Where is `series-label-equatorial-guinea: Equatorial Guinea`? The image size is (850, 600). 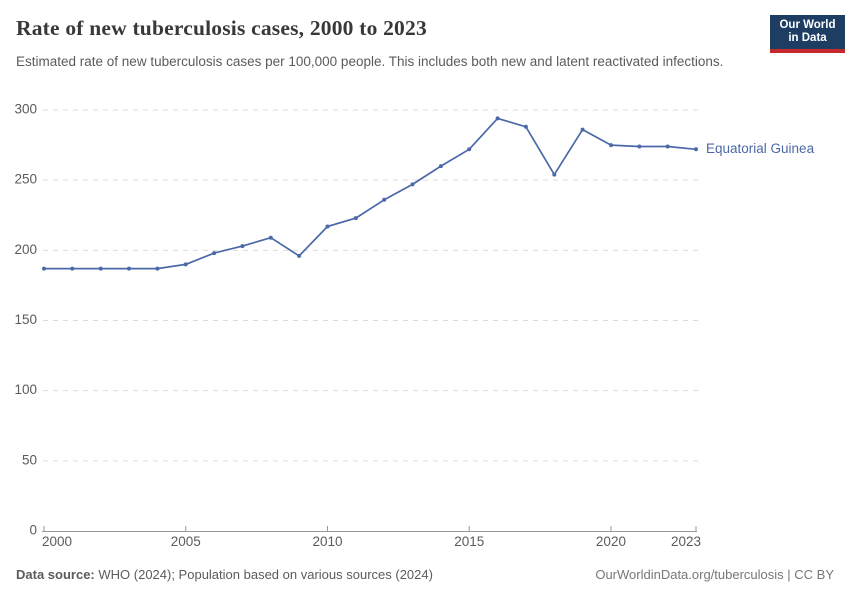
series-label-equatorial-guinea: Equatorial Guinea is located at coordinates (760, 148).